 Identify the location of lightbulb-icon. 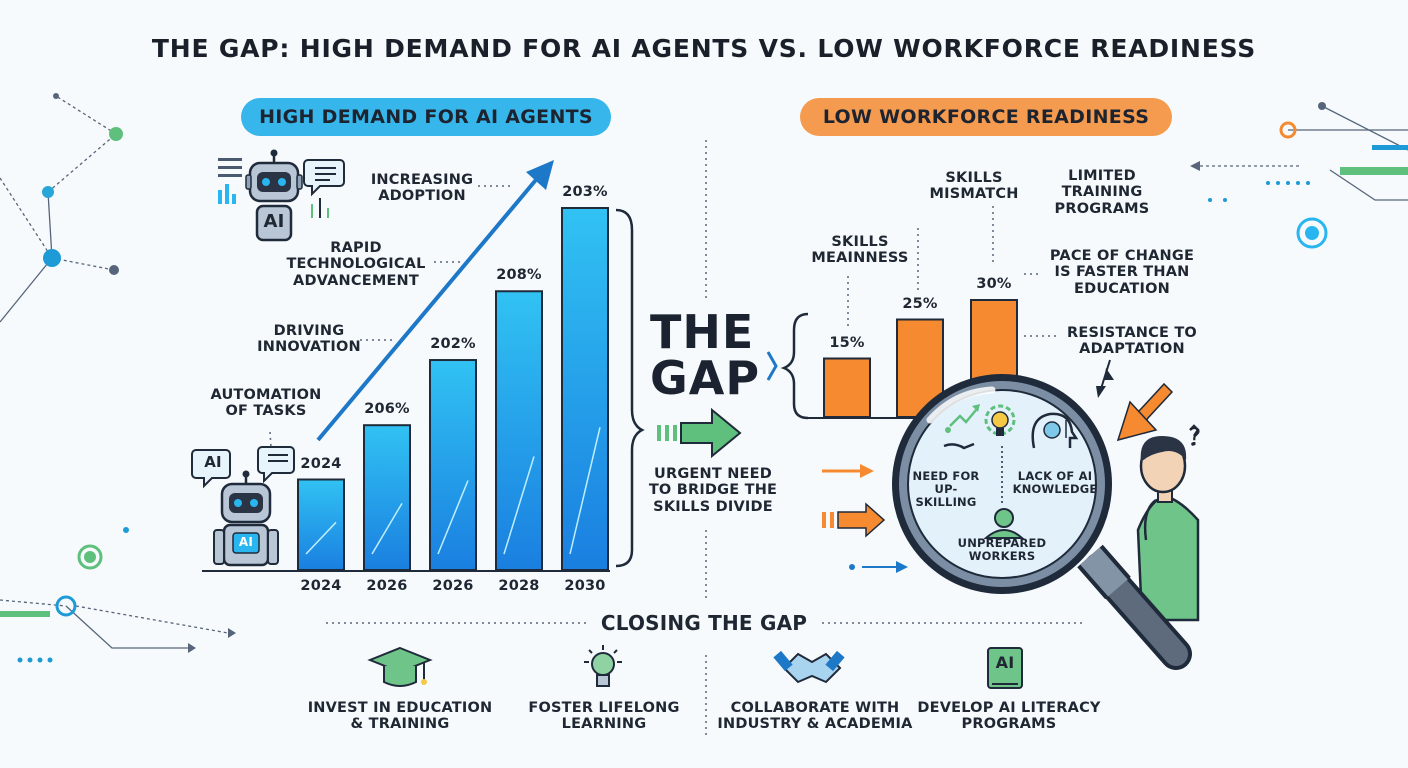
(603, 666).